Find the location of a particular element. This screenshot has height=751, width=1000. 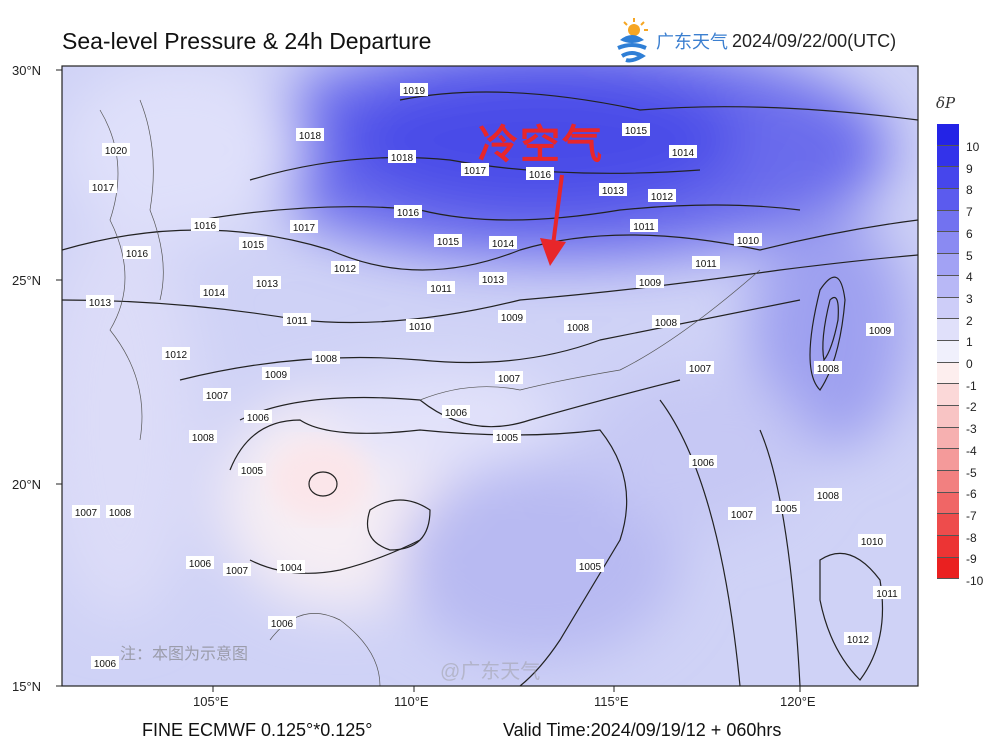

colorbar-label: -1 is located at coordinates (971, 385).